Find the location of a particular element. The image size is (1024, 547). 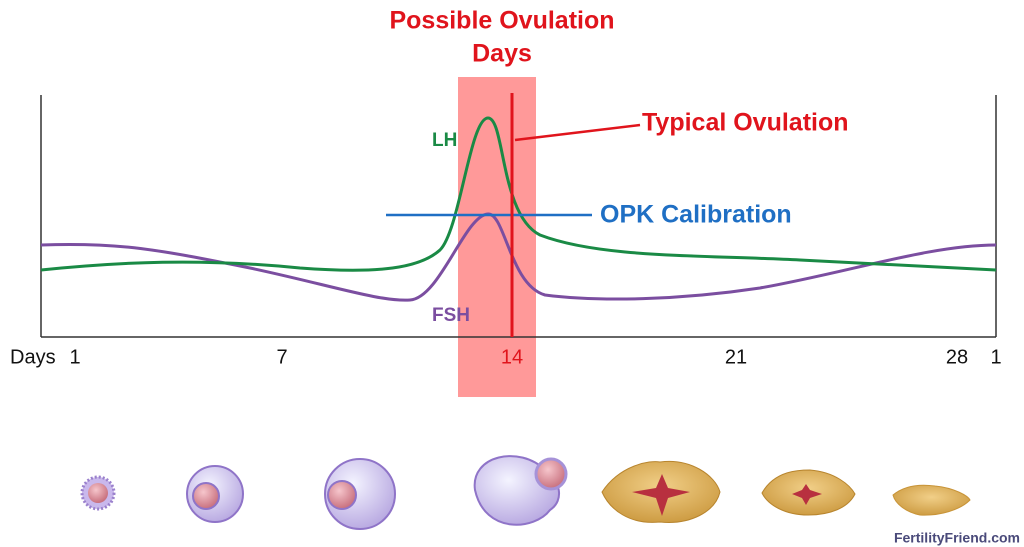

day-label: 7 is located at coordinates (281, 357).